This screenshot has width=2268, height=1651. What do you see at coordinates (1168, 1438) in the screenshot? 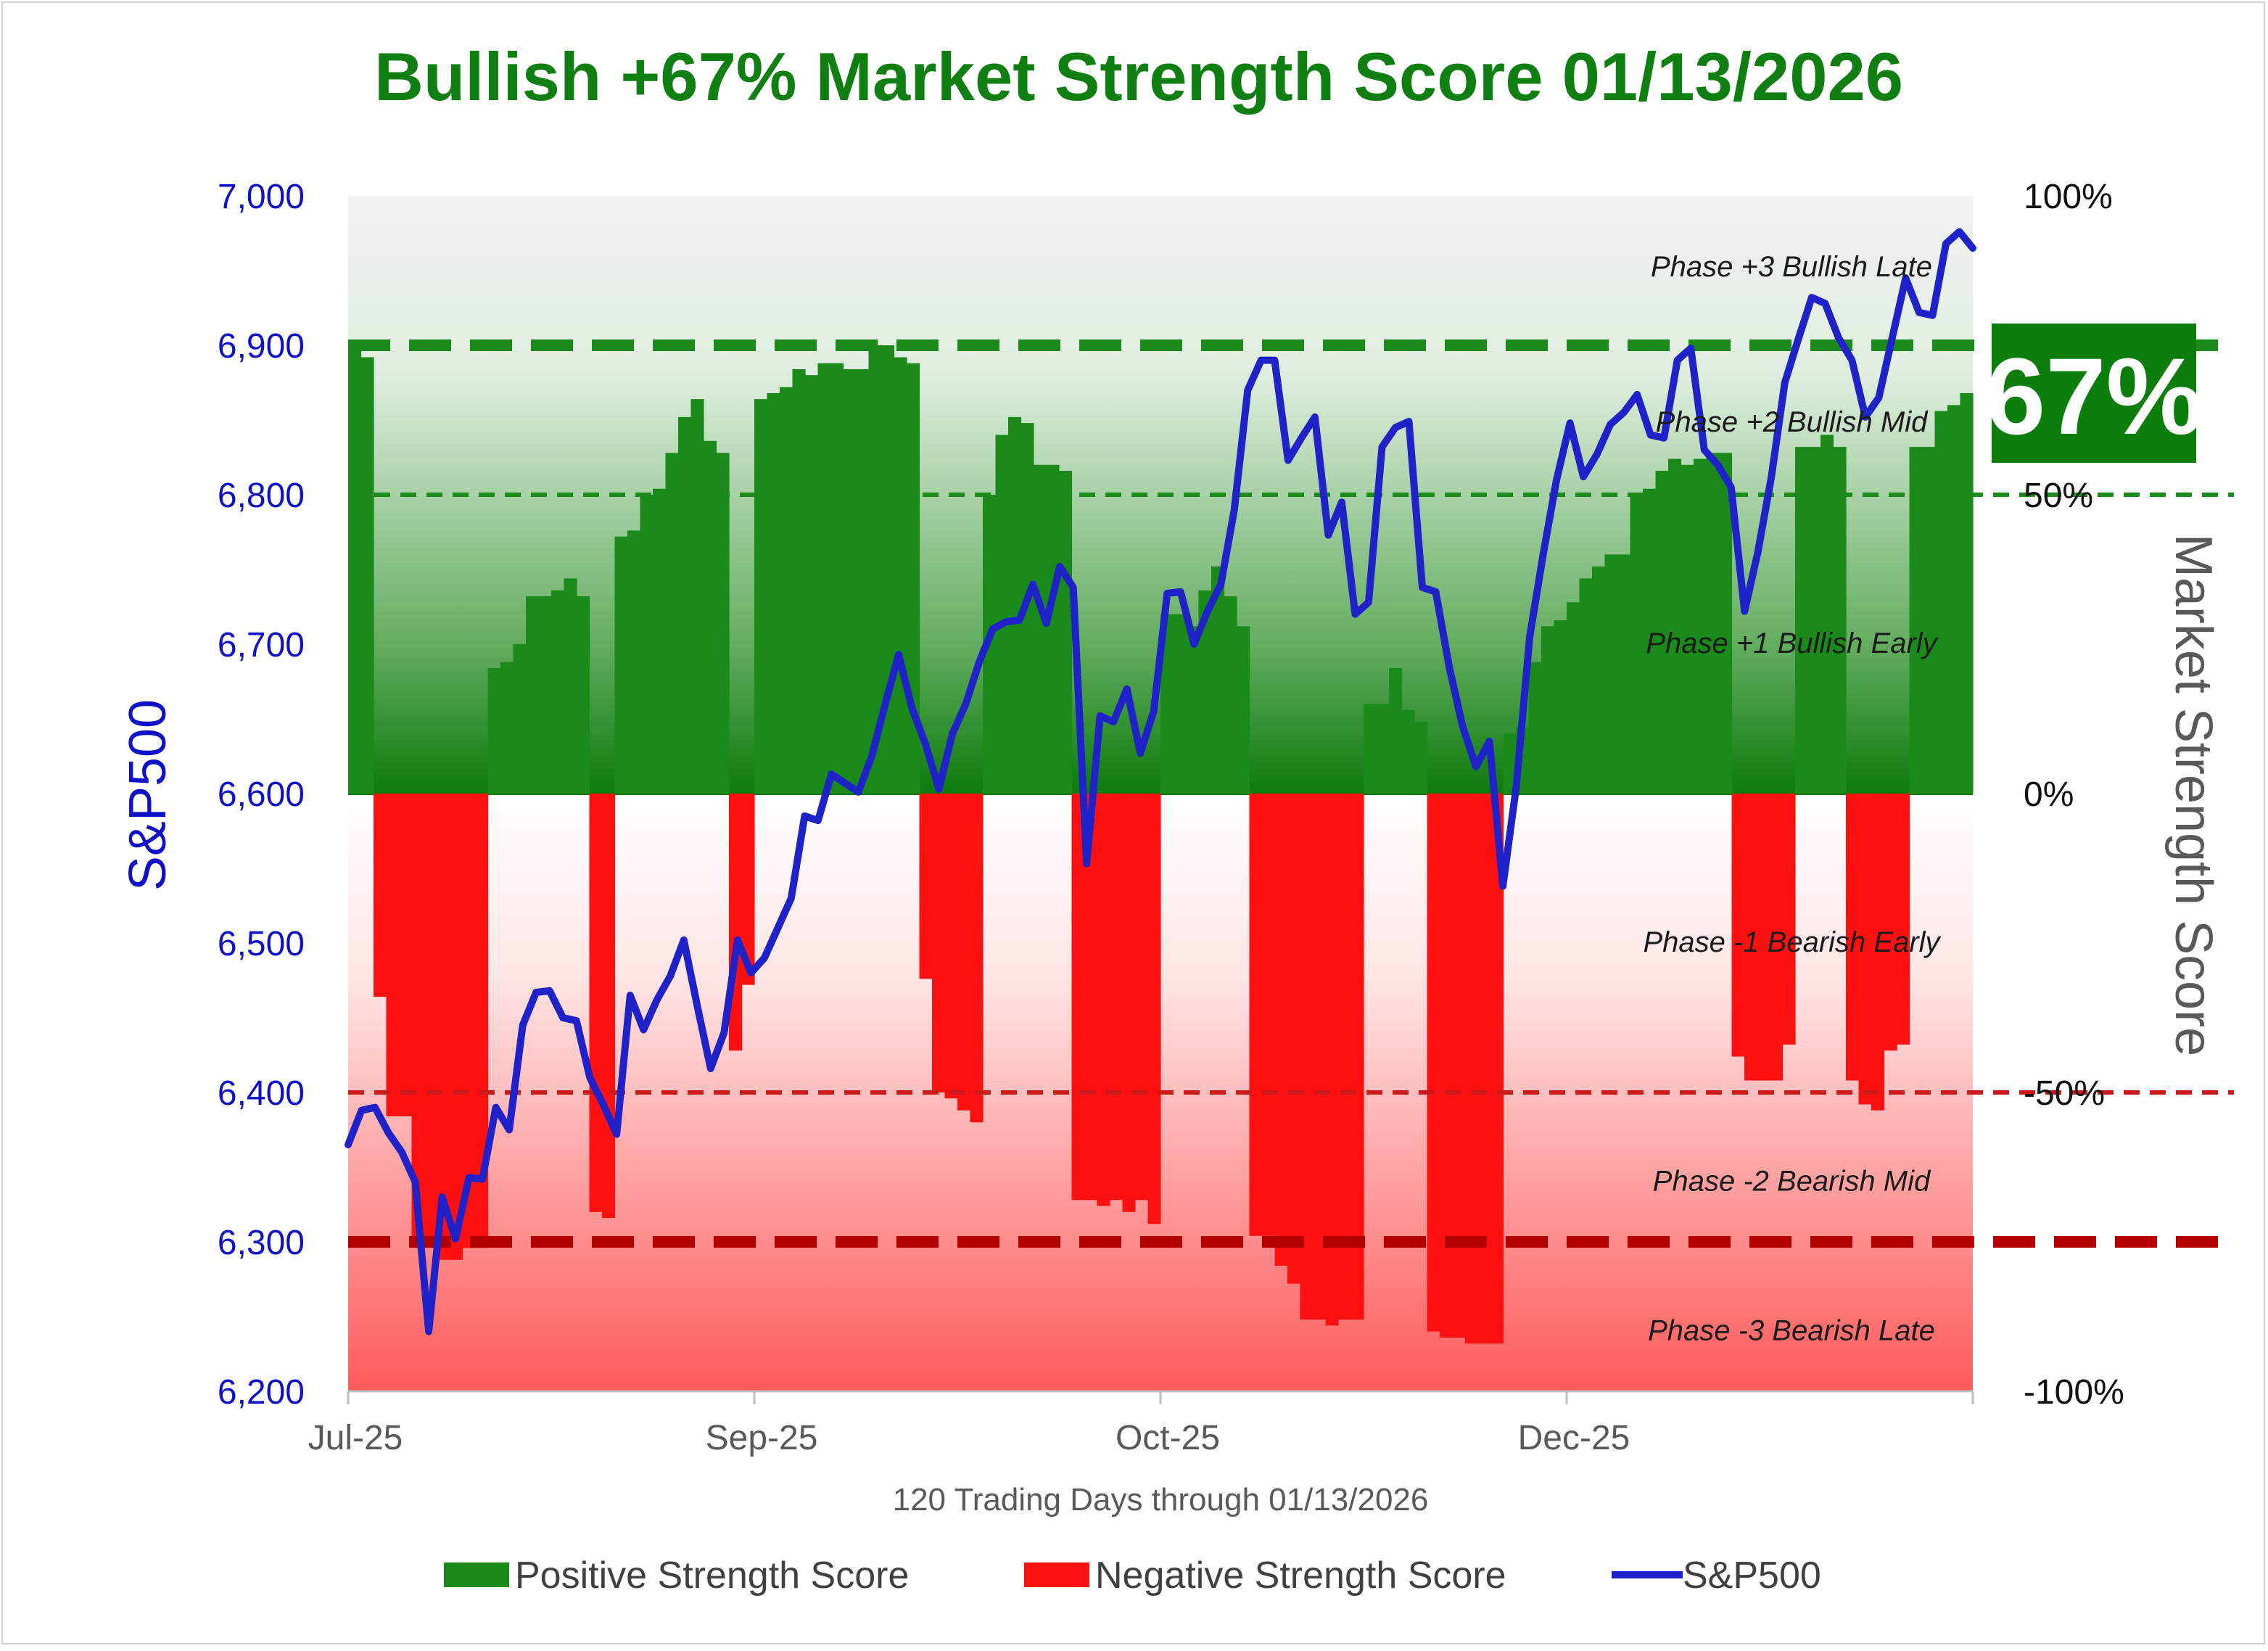
I see `x-tick-label: Oct-25` at bounding box center [1168, 1438].